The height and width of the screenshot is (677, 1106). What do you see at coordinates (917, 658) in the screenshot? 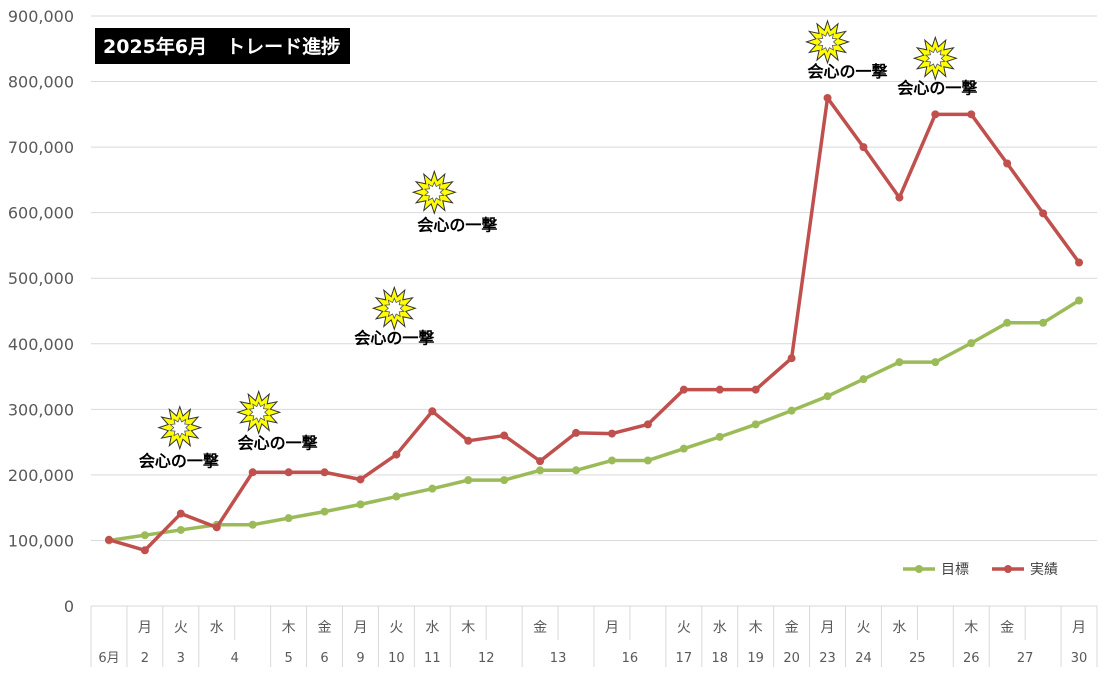
I see `x-day-label: 25` at bounding box center [917, 658].